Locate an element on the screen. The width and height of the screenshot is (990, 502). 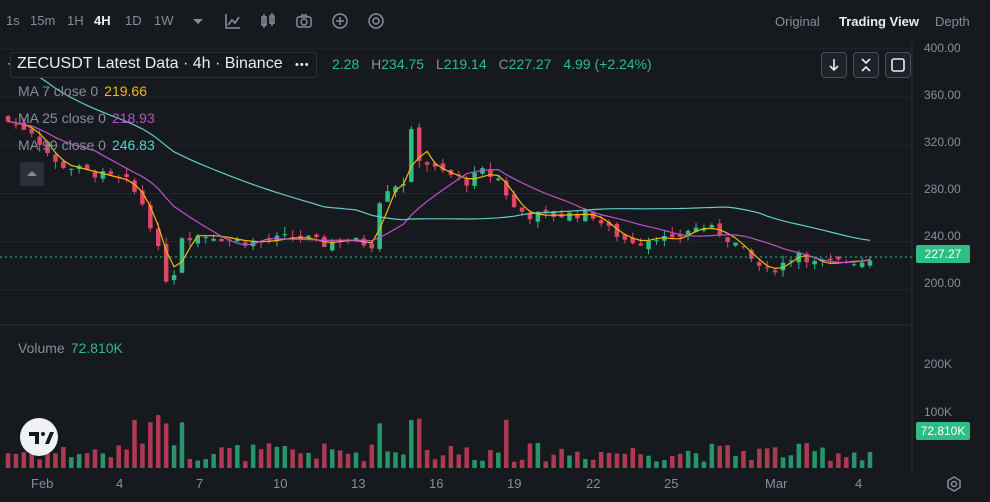
ma25-legend: MA 25 close 0 218.93 is located at coordinates (86, 118).